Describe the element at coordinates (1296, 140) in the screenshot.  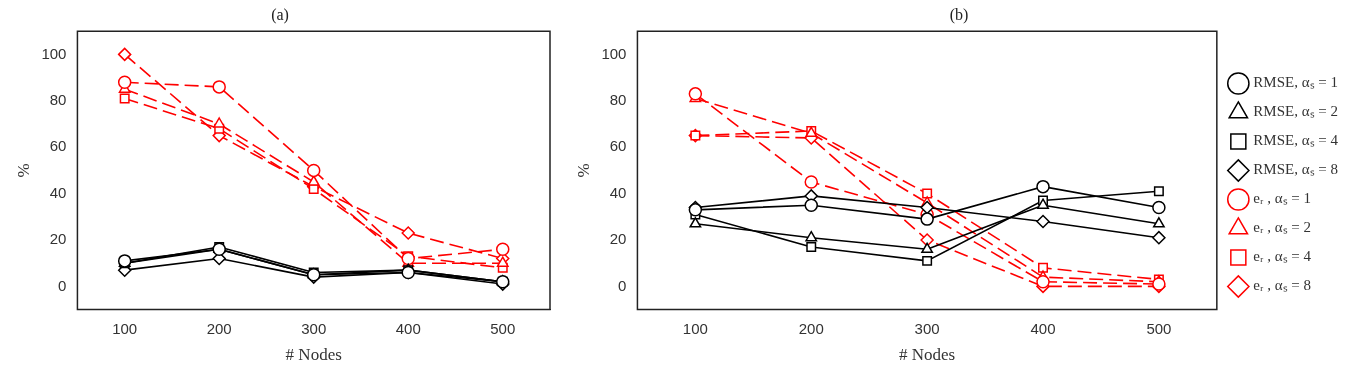
I see `legend-label: RMSE, αₛ = 4` at that location.